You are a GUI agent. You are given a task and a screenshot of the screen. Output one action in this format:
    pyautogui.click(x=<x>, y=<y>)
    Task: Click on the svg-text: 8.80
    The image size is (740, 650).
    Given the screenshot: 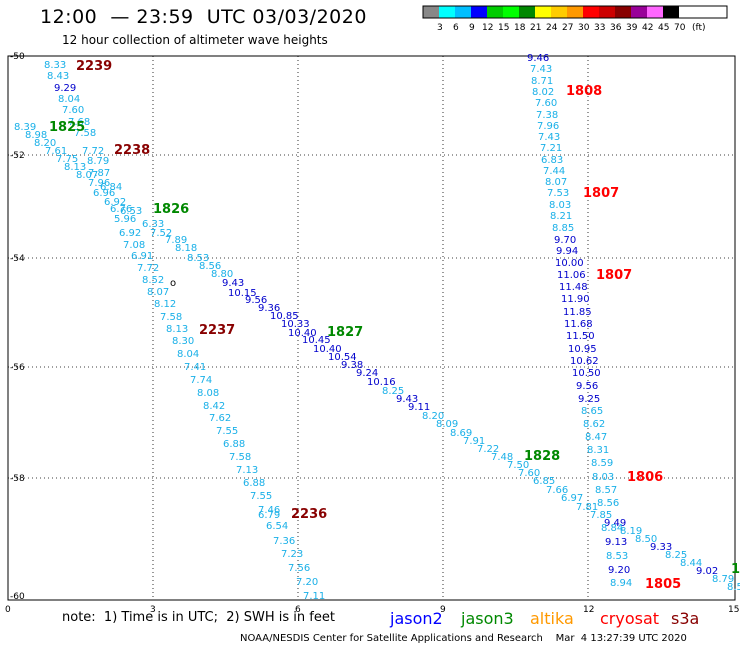 What is the action you would take?
    pyautogui.click(x=222, y=274)
    